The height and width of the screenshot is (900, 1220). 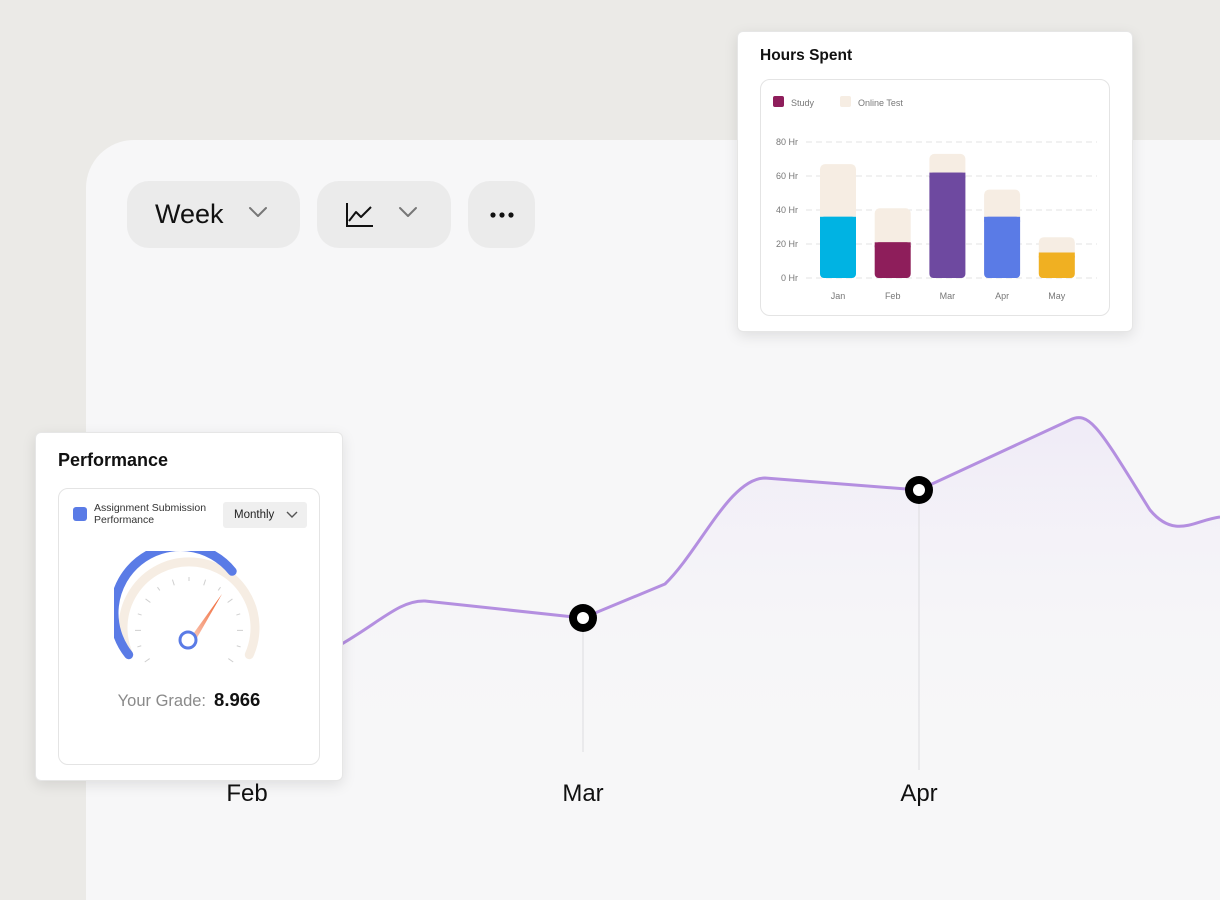 What do you see at coordinates (1002, 219) in the screenshot?
I see `bar-study-top-apr` at bounding box center [1002, 219].